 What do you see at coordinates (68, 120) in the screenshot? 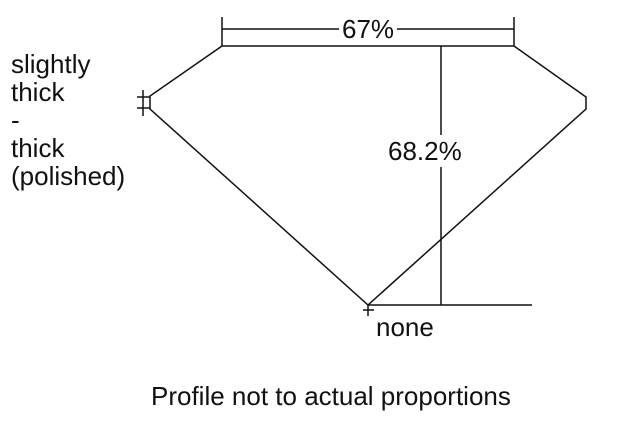
I see `girdle-thickness-label: slightly thick - thick (polished)` at bounding box center [68, 120].